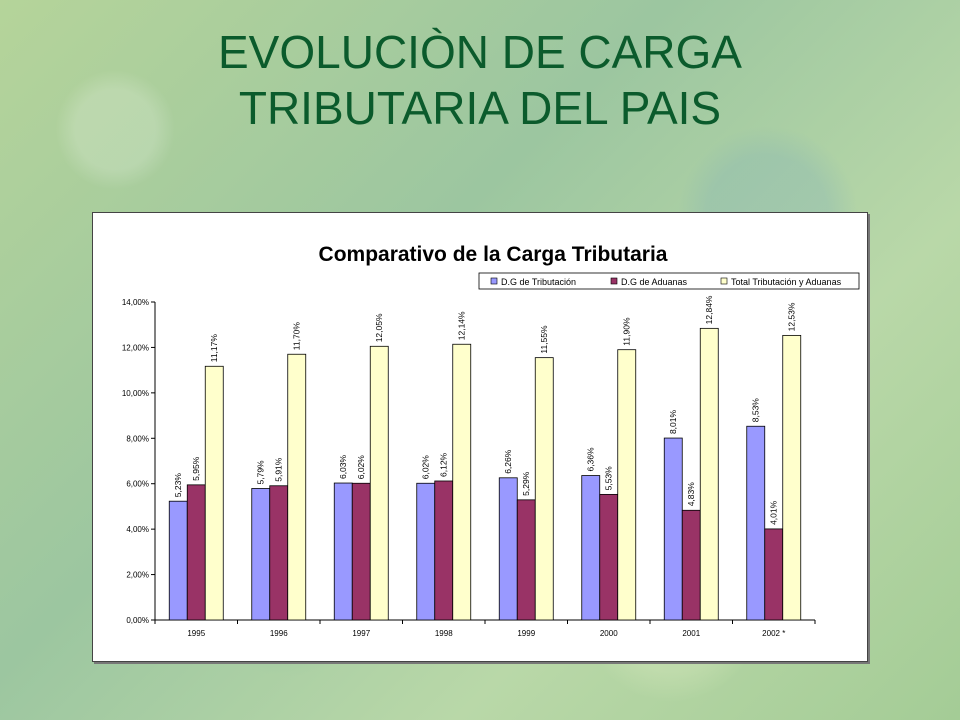 The height and width of the screenshot is (720, 960). Describe the element at coordinates (654, 282) in the screenshot. I see `legend-label: D.G de Aduanas` at that location.